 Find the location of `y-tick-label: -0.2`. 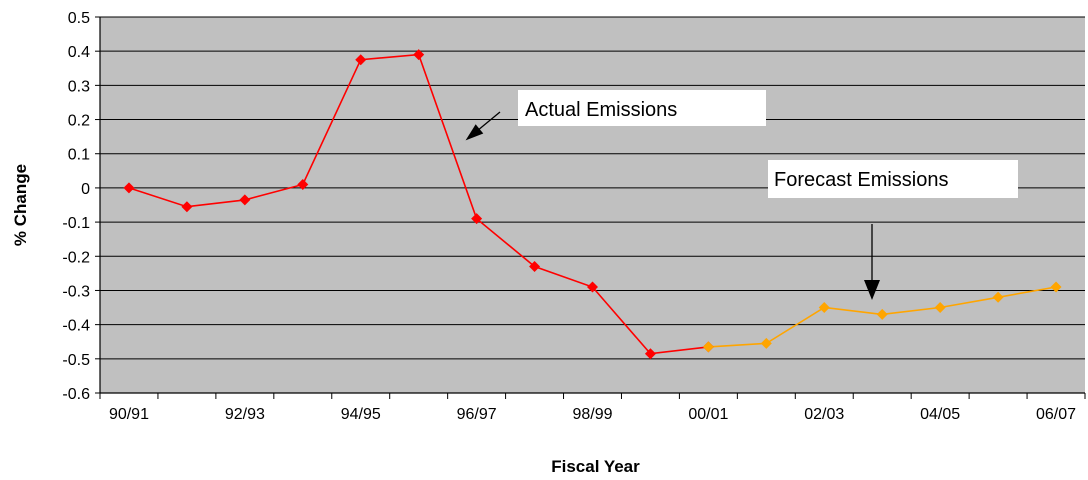

y-tick-label: -0.2 is located at coordinates (76, 257).